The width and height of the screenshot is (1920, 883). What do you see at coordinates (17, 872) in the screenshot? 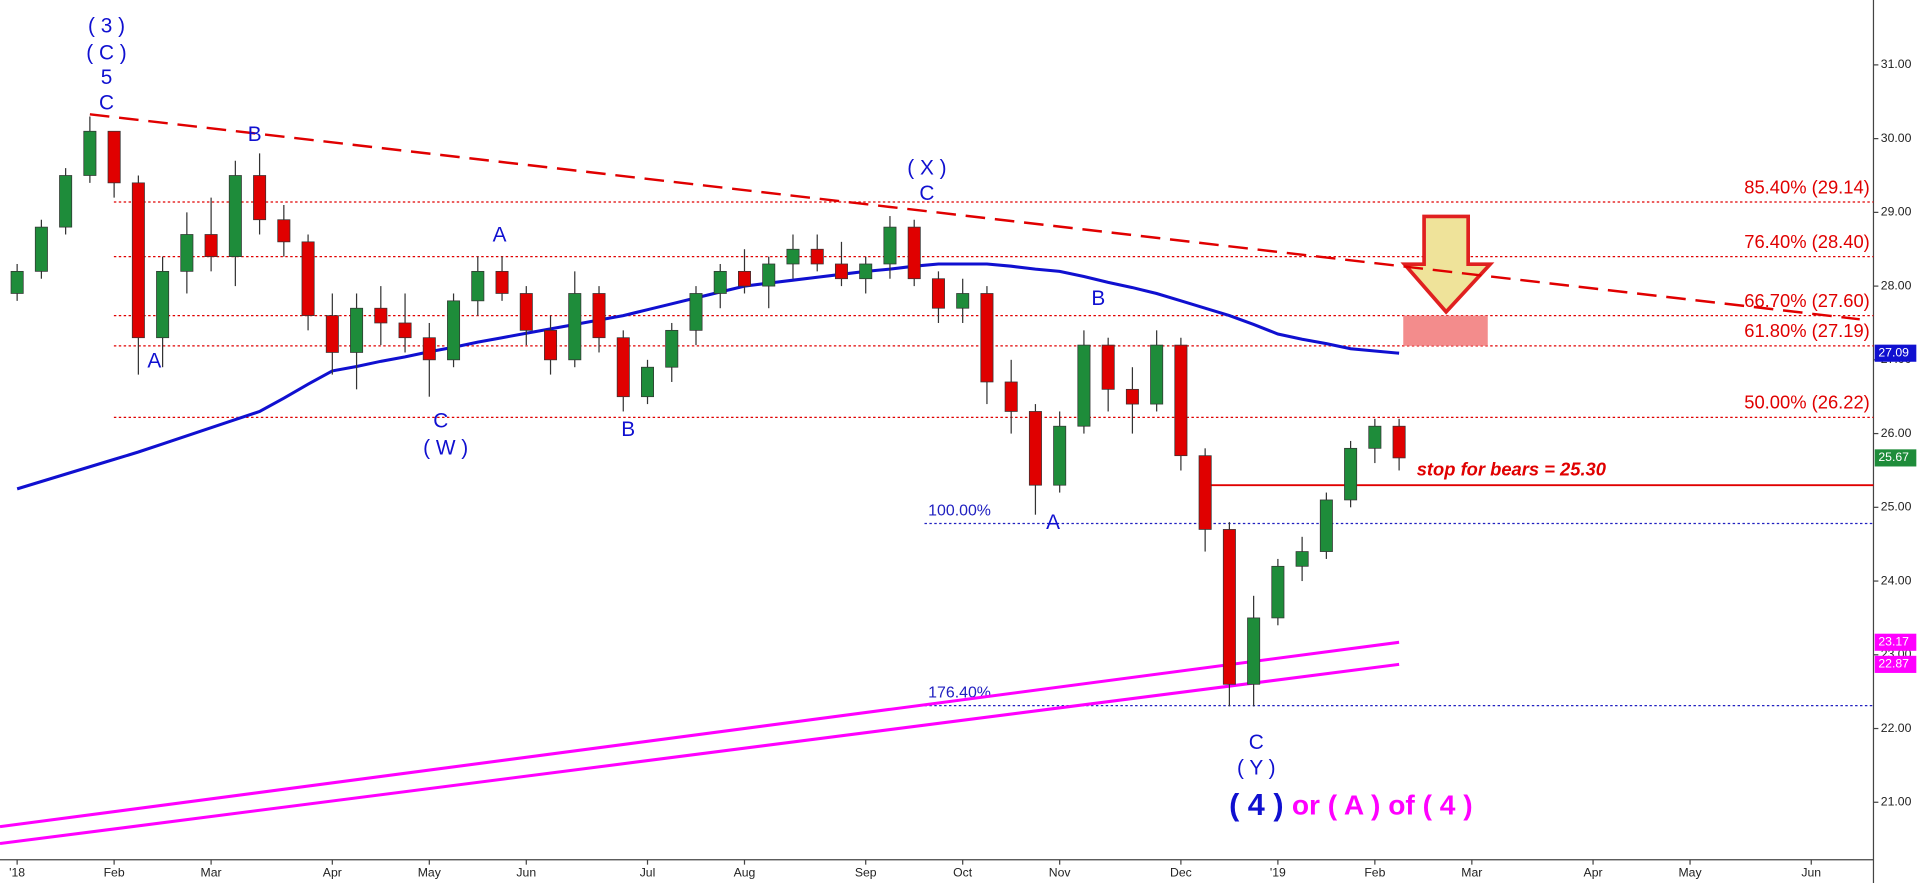
I see `x-tick-label: '18` at bounding box center [17, 872].